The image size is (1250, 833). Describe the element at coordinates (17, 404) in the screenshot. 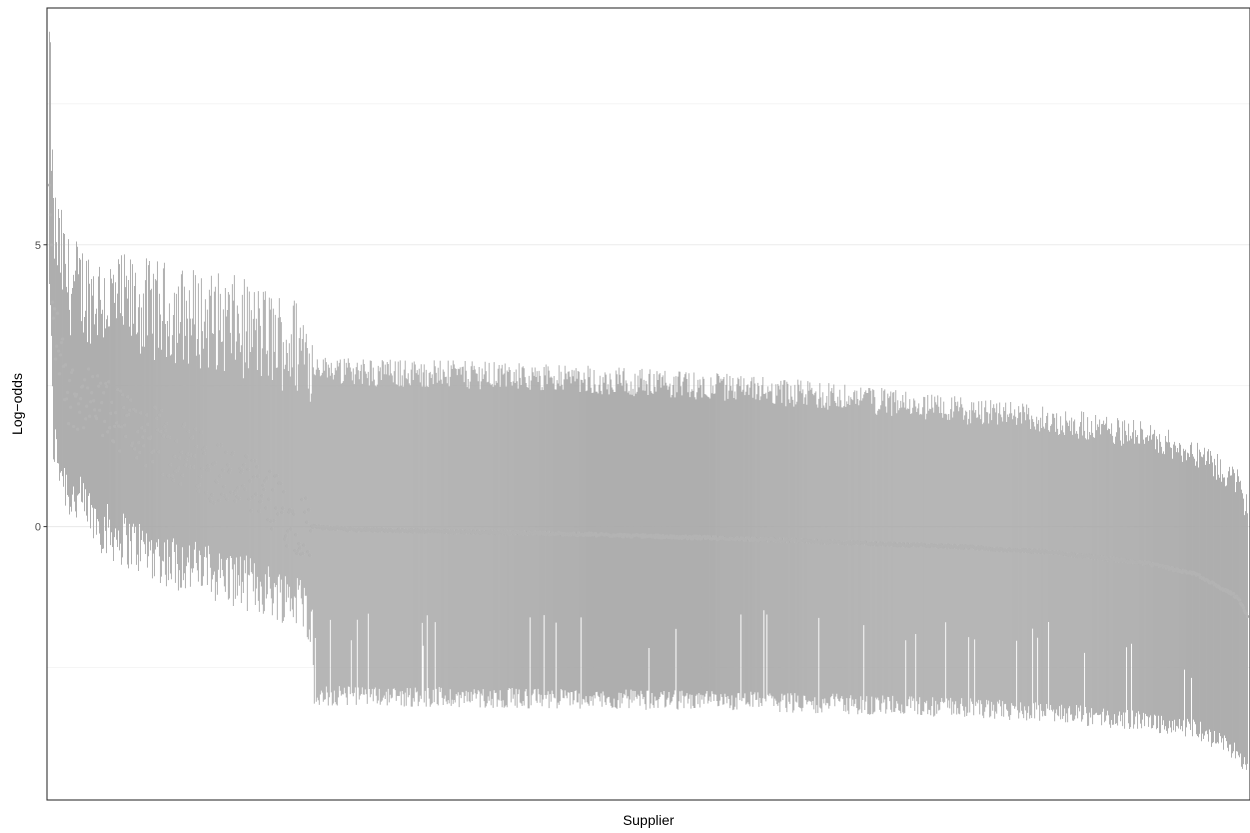

I see `y-axis-title: Log−odds` at that location.